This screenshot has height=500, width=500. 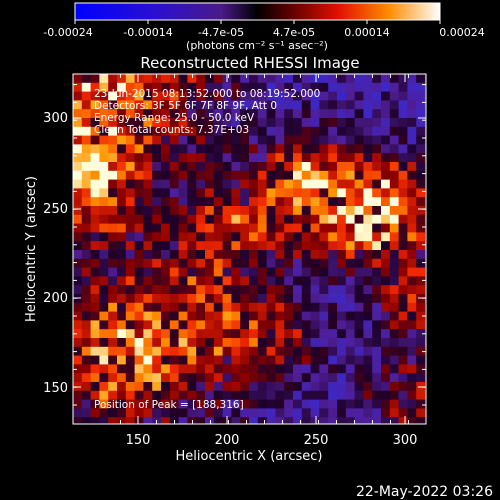 What do you see at coordinates (138, 440) in the screenshot?
I see `x-tick-label: 150` at bounding box center [138, 440].